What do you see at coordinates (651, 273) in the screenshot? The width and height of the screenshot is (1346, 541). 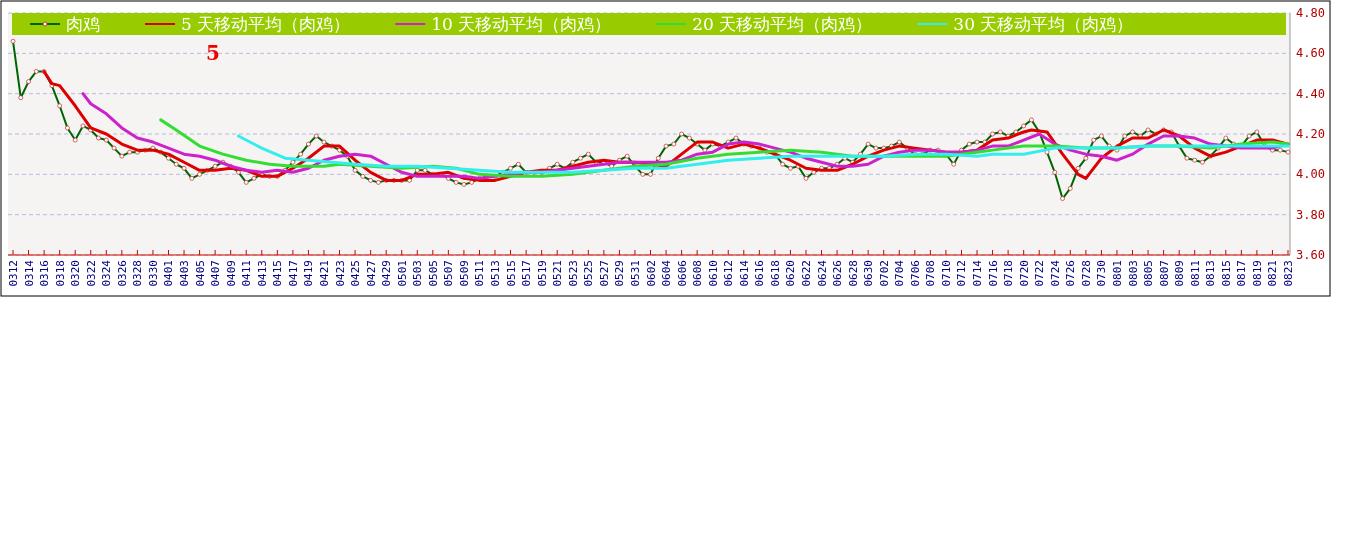 I see `x-tick-label: 0602` at bounding box center [651, 273].